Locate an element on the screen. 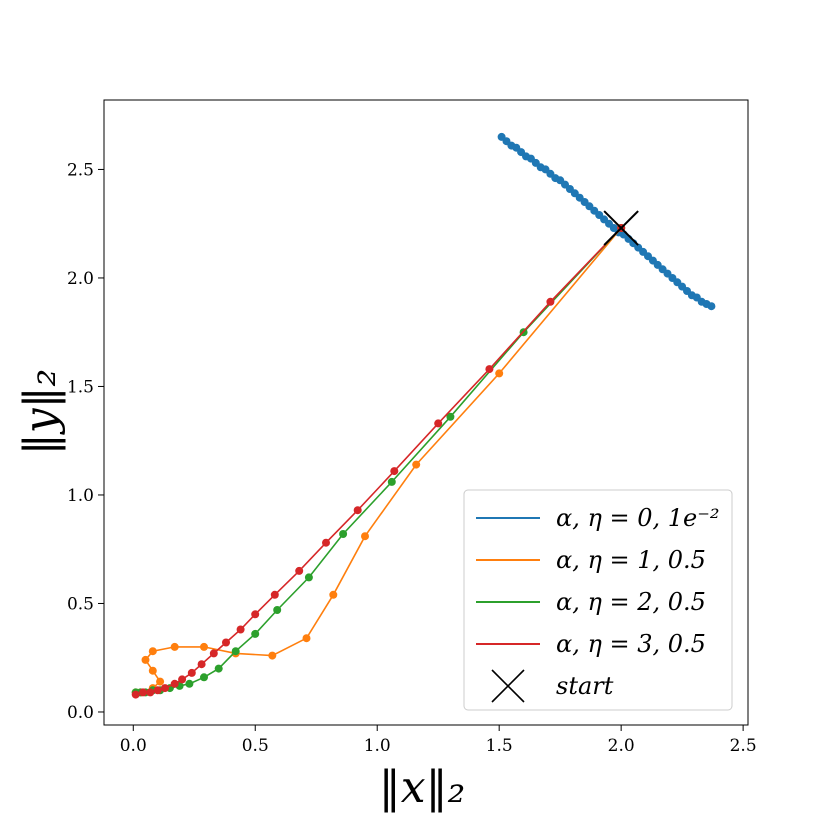 Image resolution: width=830 pixels, height=830 pixels. start-marker is located at coordinates (621, 228).